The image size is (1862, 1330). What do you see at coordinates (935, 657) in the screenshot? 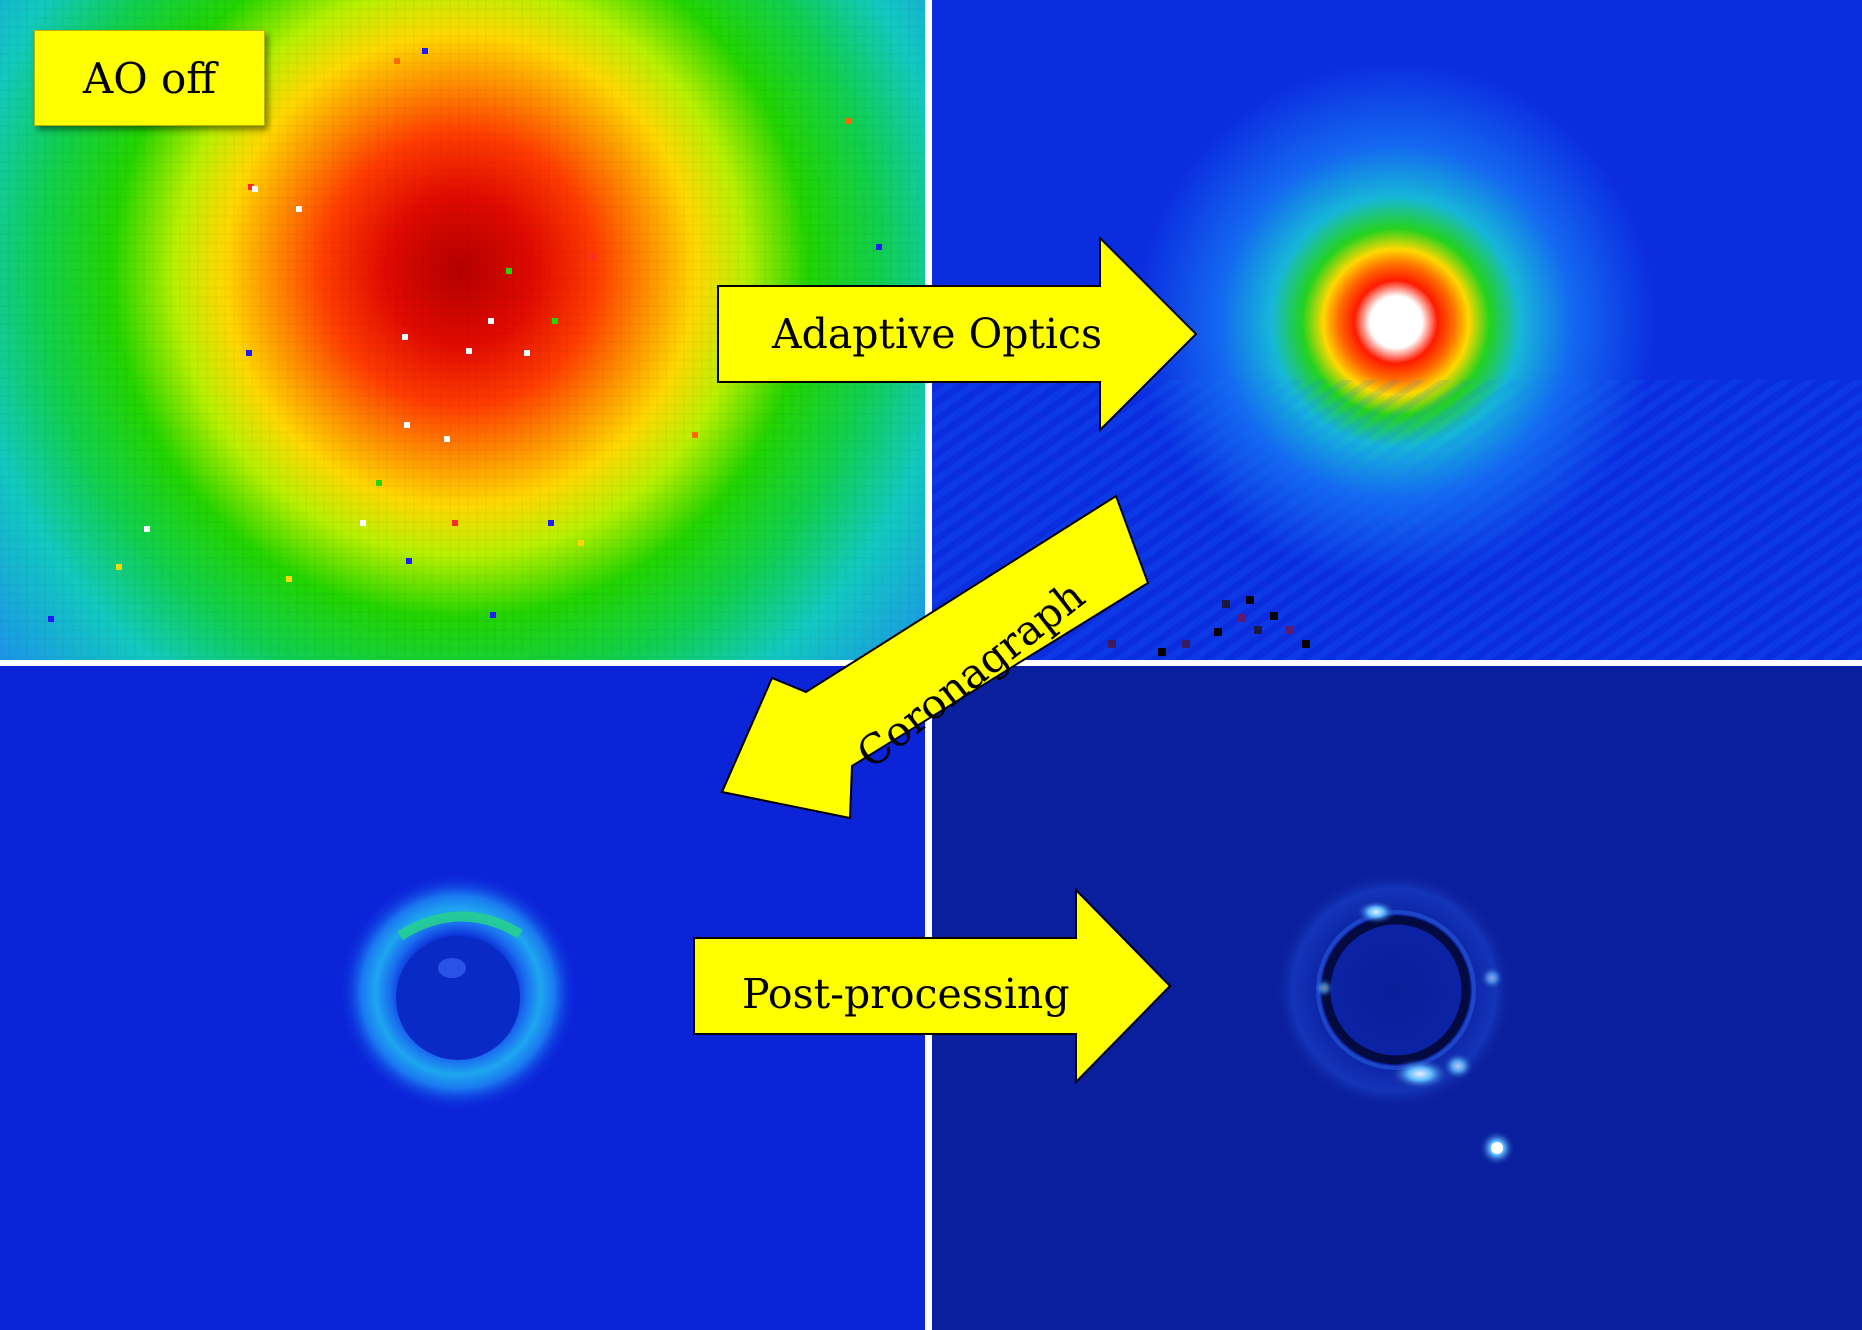
I see `diagonal-arrow-icon` at bounding box center [935, 657].